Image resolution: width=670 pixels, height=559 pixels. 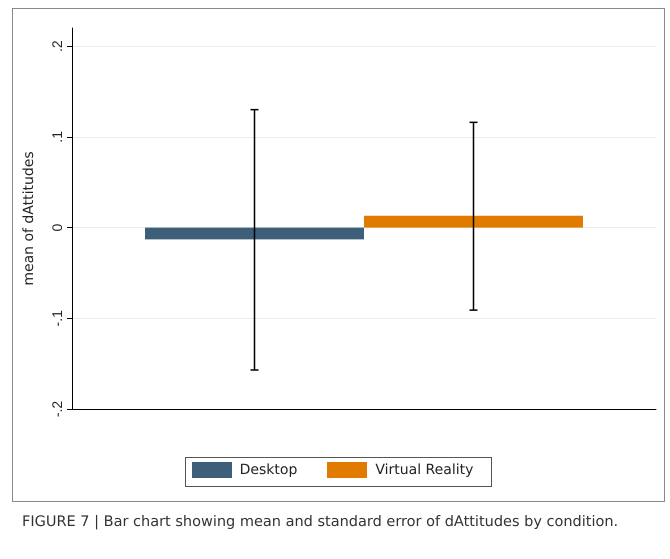 I want to click on legend-label: Desktop, so click(x=269, y=470).